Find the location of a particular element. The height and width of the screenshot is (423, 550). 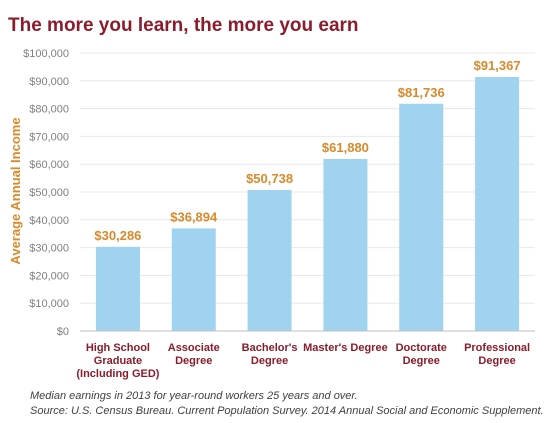

data-label: $61,880 is located at coordinates (345, 147).